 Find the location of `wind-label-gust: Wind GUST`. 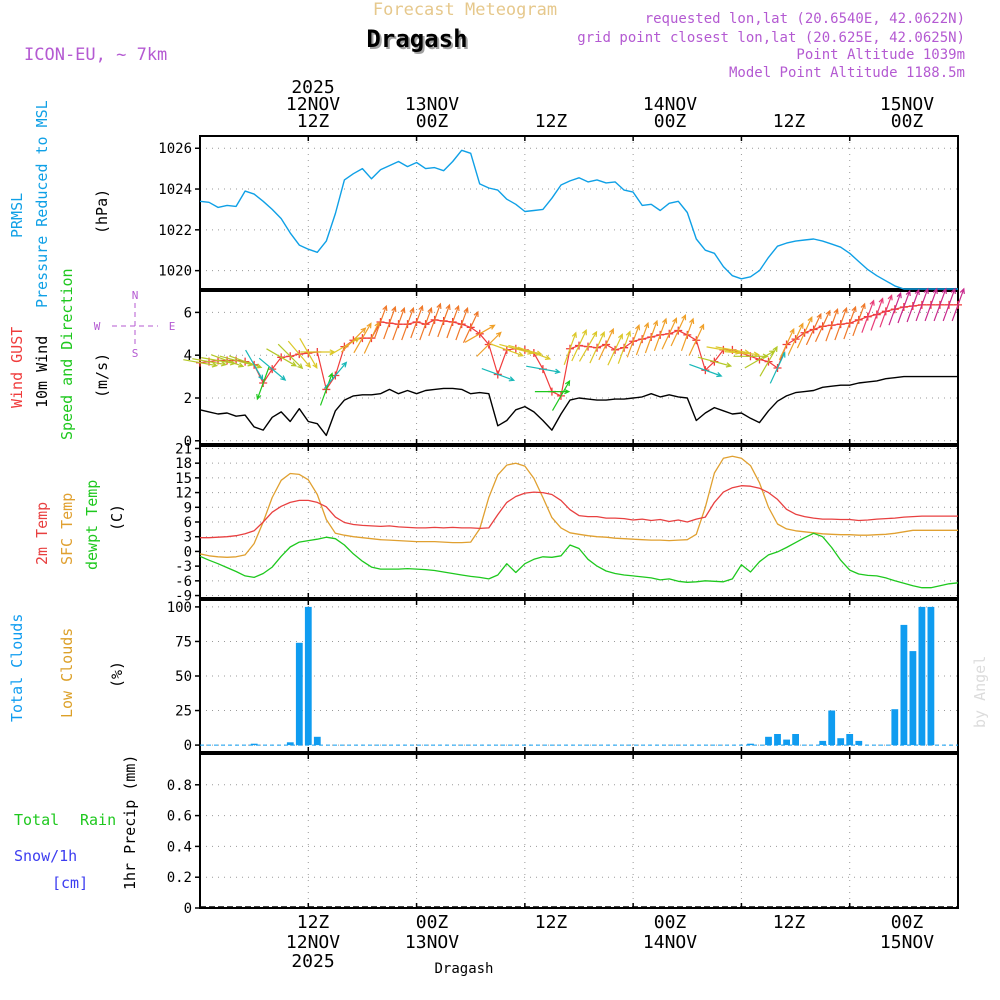

wind-label-gust: Wind GUST is located at coordinates (17, 367).